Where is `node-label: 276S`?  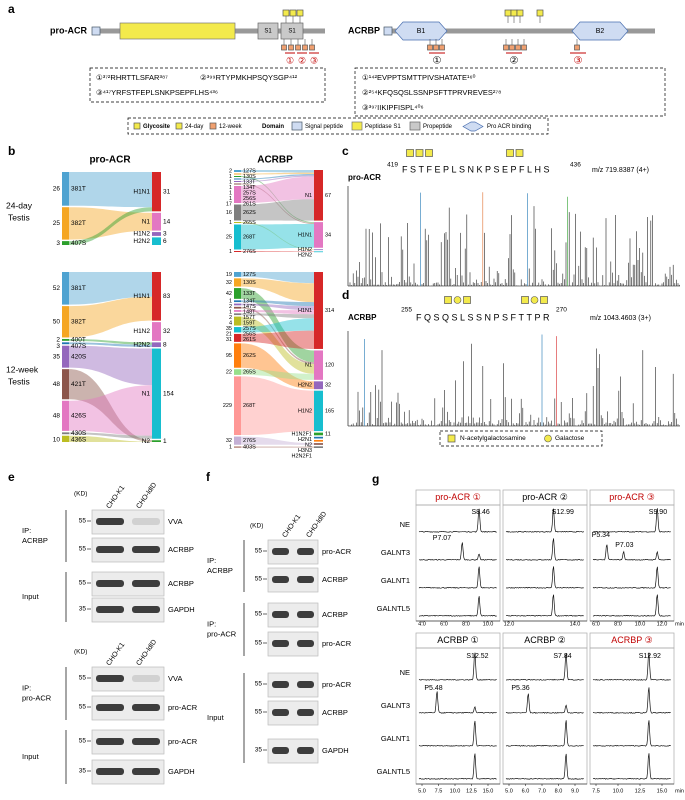 node-label: 276S is located at coordinates (249, 252).